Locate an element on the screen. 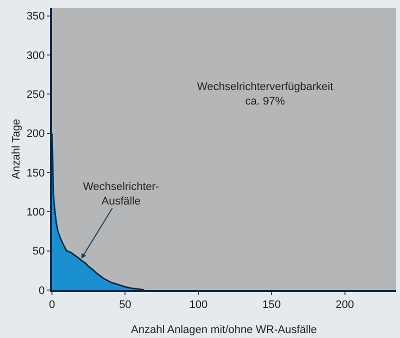 The image size is (400, 338). annotation: Wechselrichterverfügbarkeit ca. 97% is located at coordinates (265, 94).